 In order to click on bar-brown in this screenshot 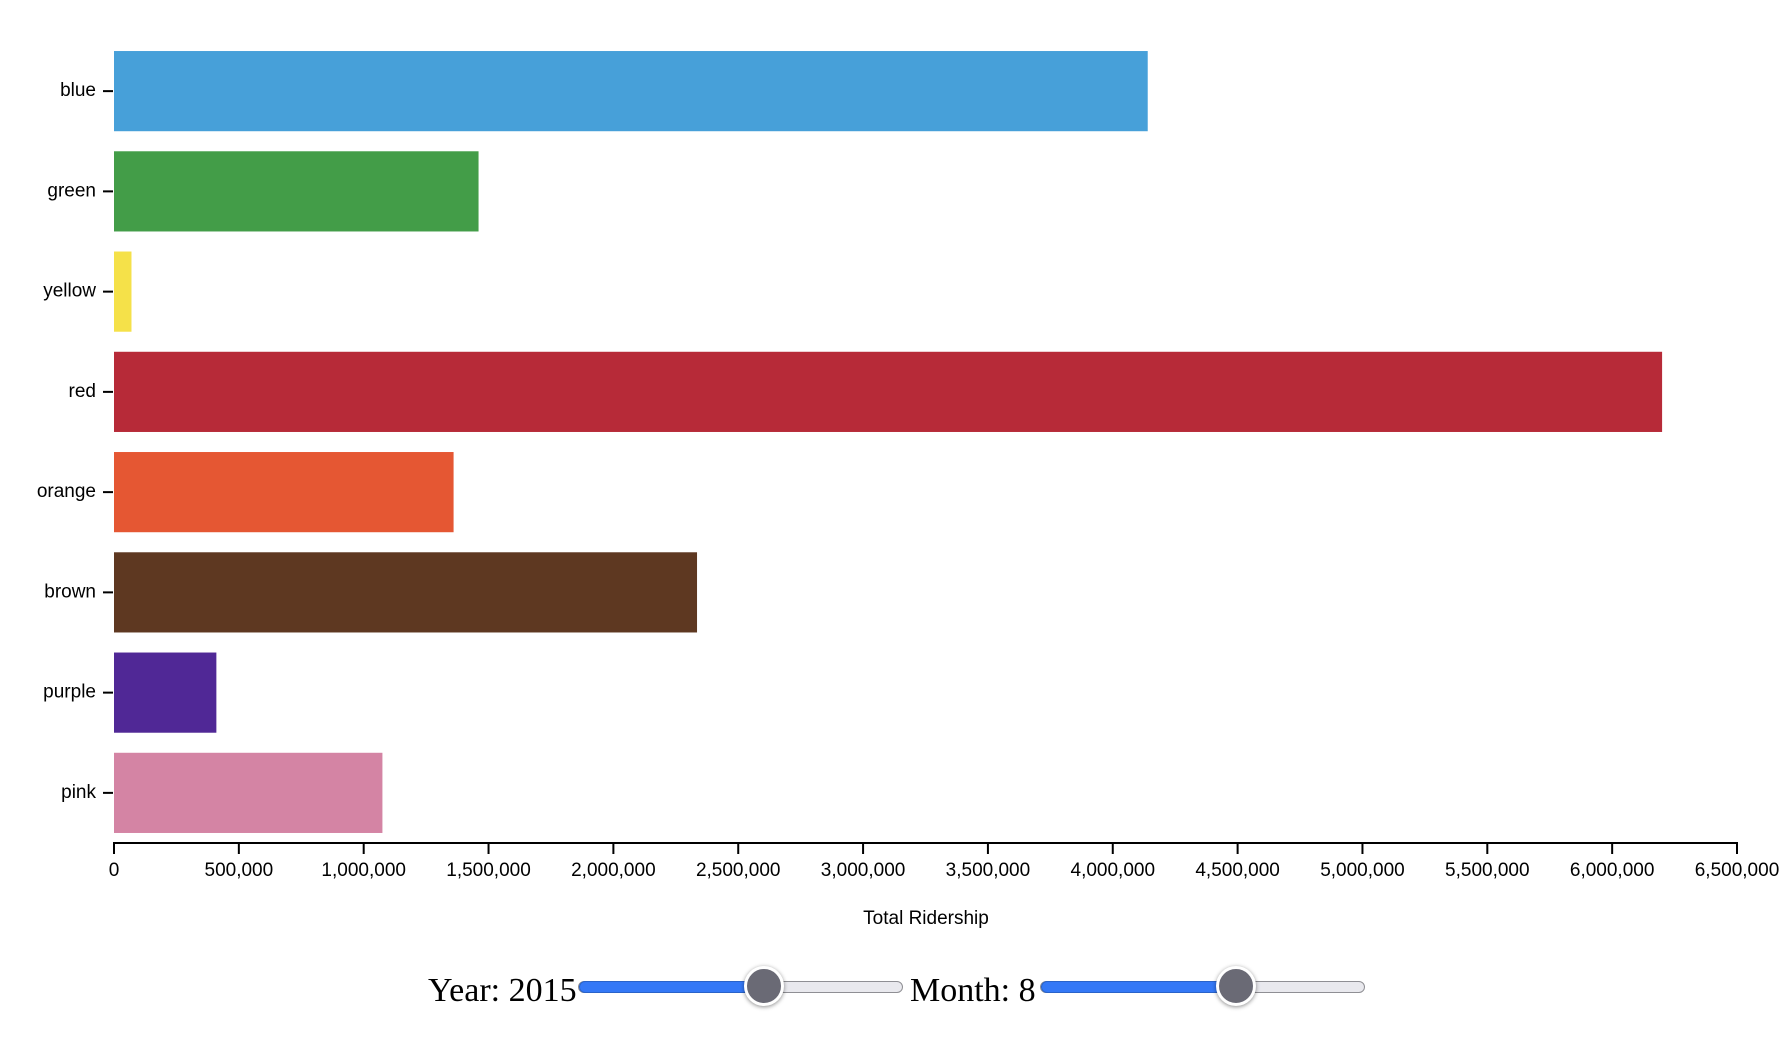, I will do `click(406, 592)`.